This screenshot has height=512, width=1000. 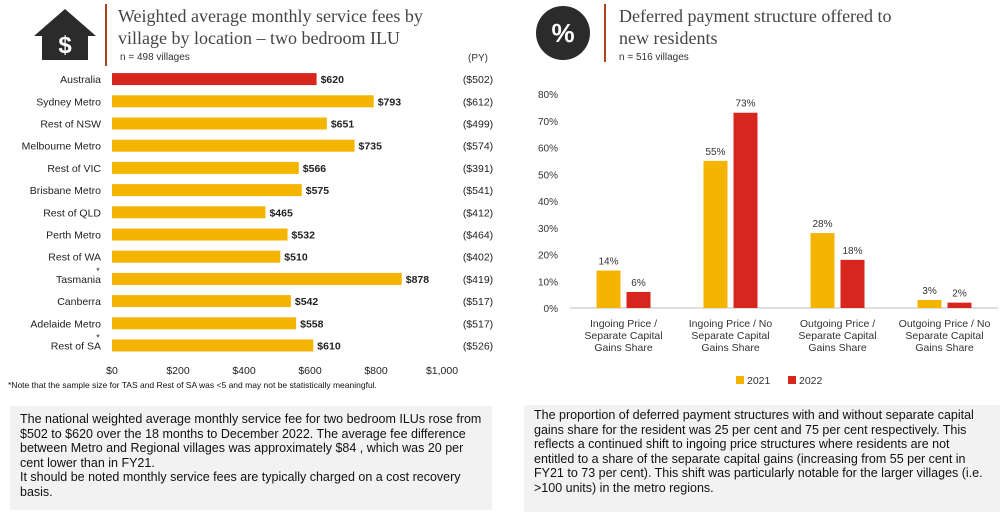 What do you see at coordinates (65, 324) in the screenshot?
I see `category-label: Adelaide Metro` at bounding box center [65, 324].